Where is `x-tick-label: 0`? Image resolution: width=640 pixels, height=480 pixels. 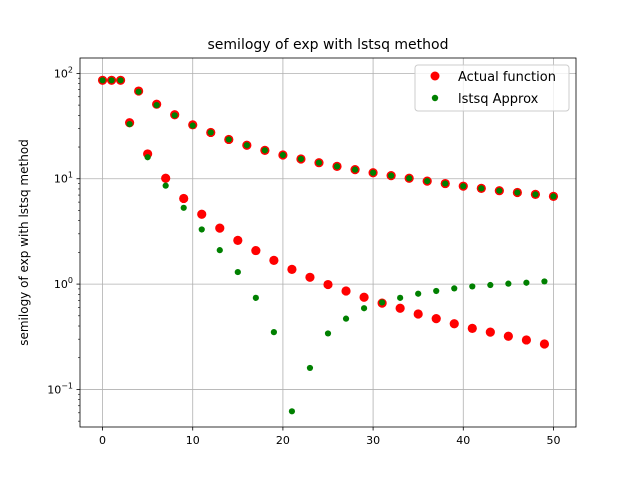 x-tick-label: 0 is located at coordinates (102, 440).